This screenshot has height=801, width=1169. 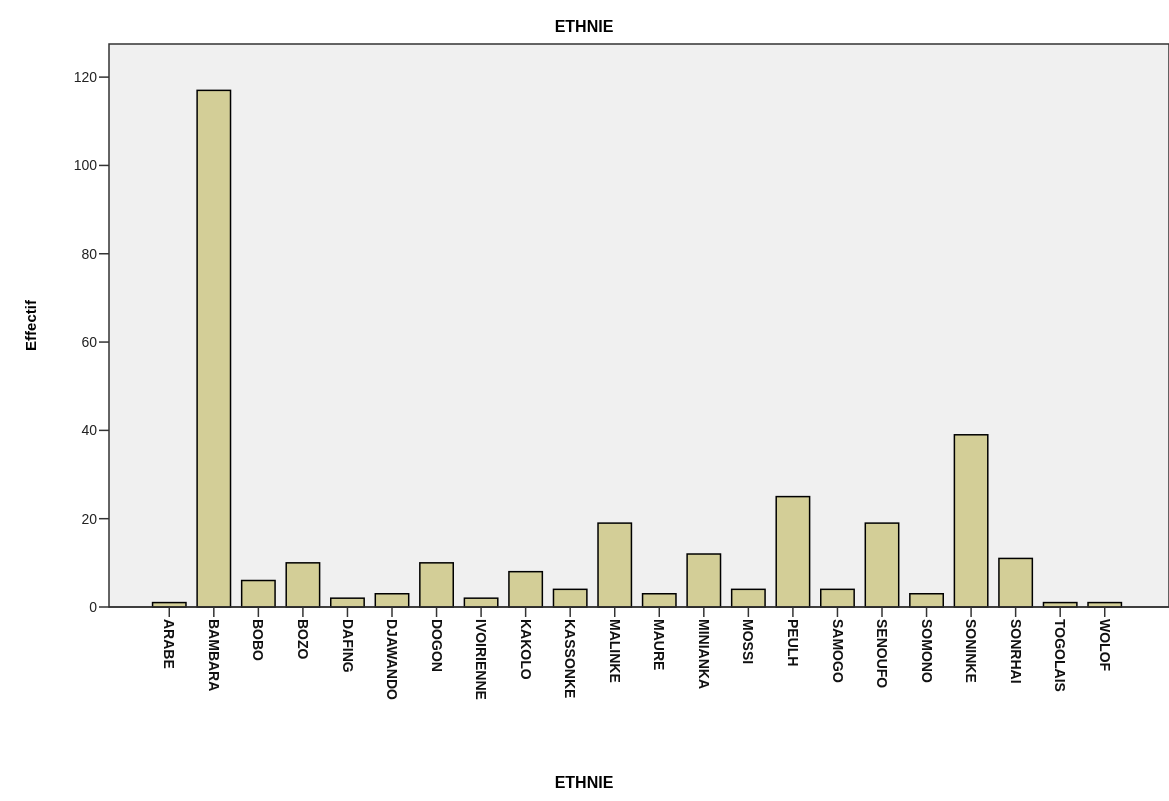 What do you see at coordinates (89, 253) in the screenshot?
I see `y-tick-label: 80` at bounding box center [89, 253].